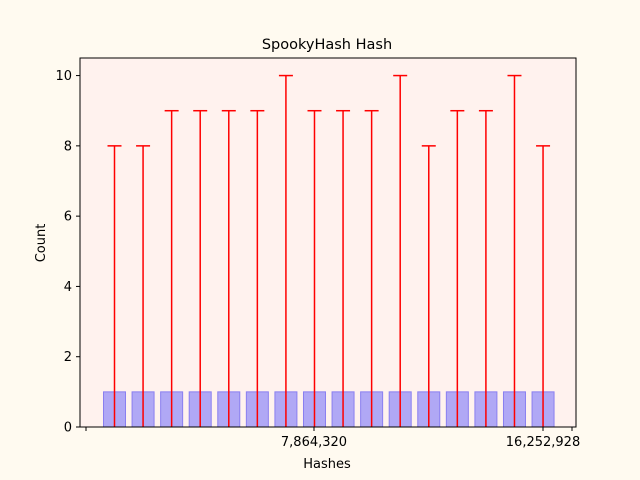  What do you see at coordinates (327, 464) in the screenshot?
I see `x-axis-label: Hashes` at bounding box center [327, 464].